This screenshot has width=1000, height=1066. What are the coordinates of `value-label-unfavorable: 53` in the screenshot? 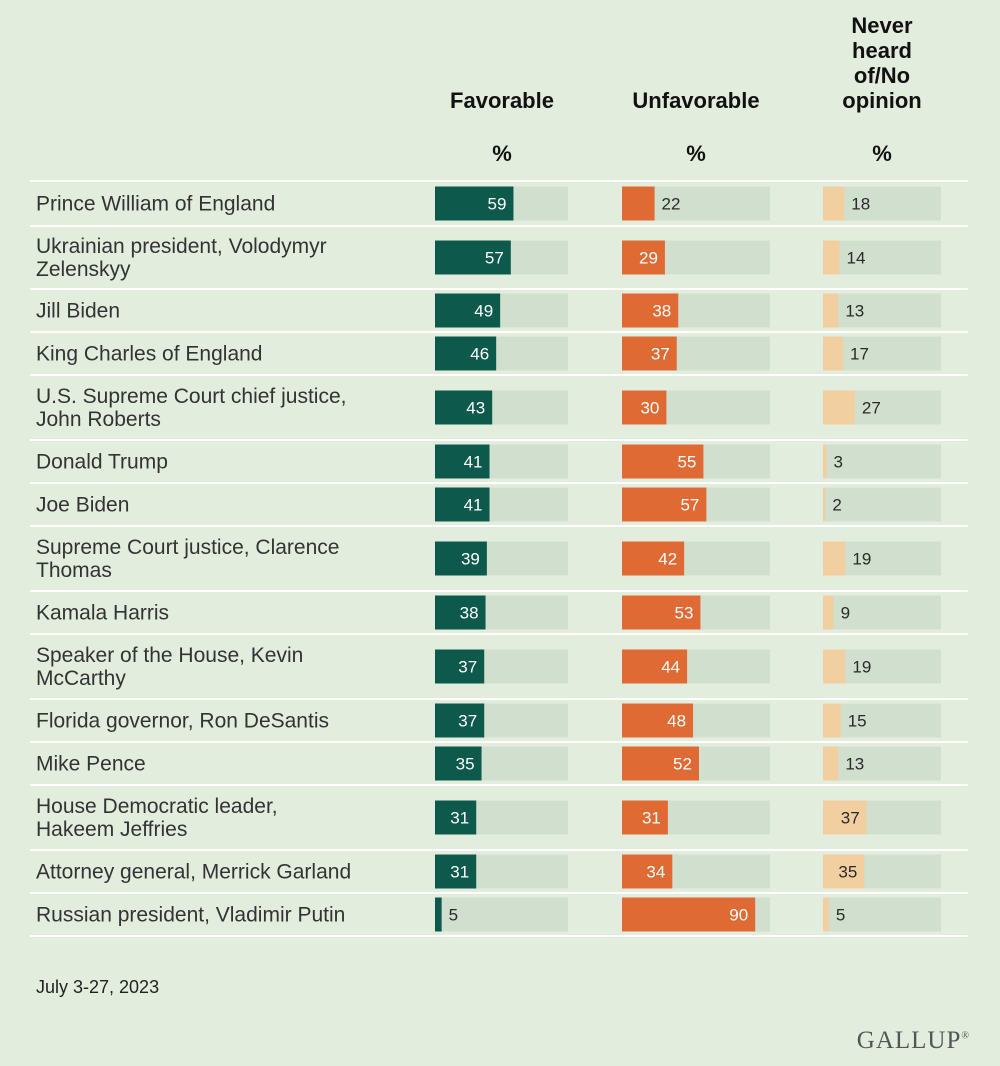 It's located at (684, 613).